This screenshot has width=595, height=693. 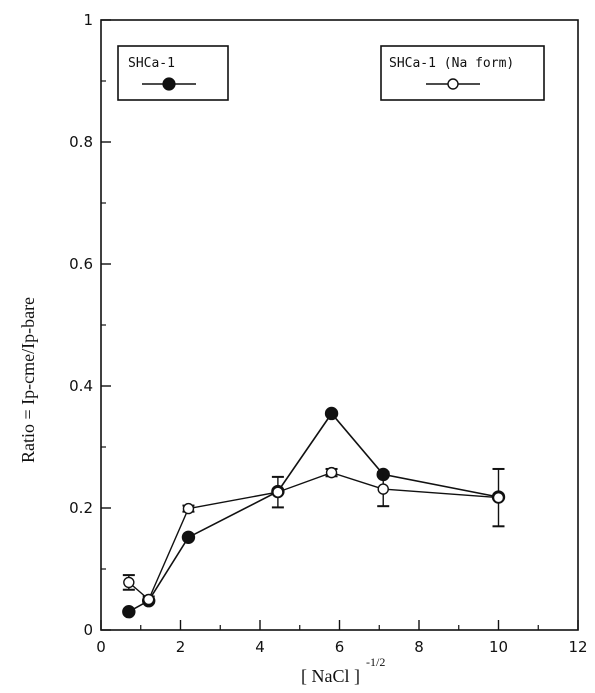 What do you see at coordinates (577, 647) in the screenshot?
I see `x-tick-label: 12` at bounding box center [577, 647].